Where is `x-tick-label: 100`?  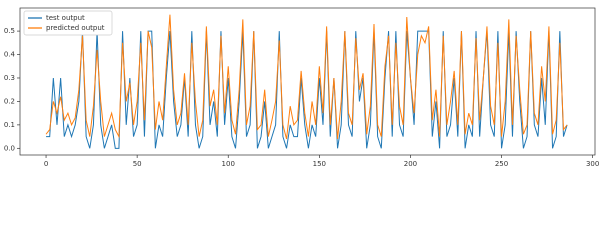
x-tick-label: 100 is located at coordinates (228, 164).